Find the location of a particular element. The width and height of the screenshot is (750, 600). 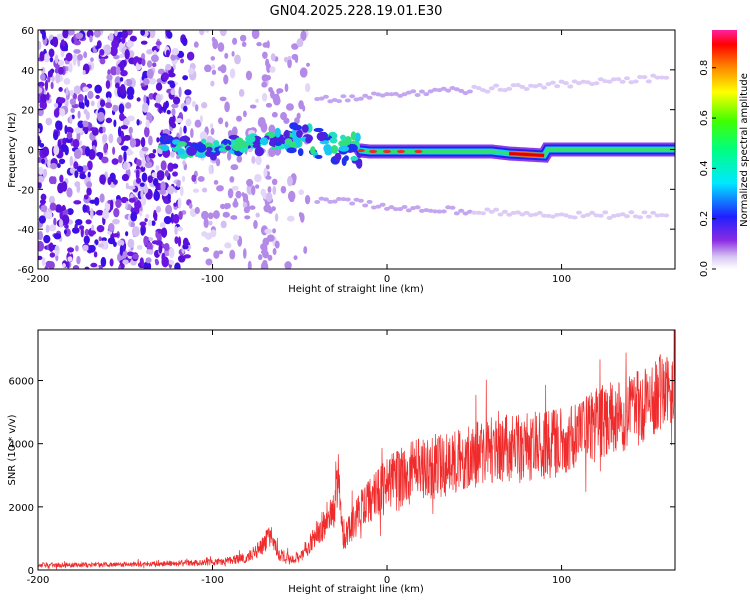

y-tick-label: 2000 is located at coordinates (21, 508).